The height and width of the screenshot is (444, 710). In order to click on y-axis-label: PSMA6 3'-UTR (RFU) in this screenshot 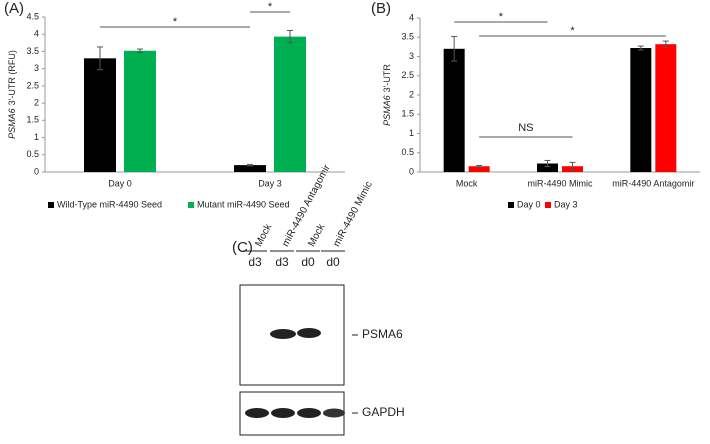, I will do `click(12, 94)`.